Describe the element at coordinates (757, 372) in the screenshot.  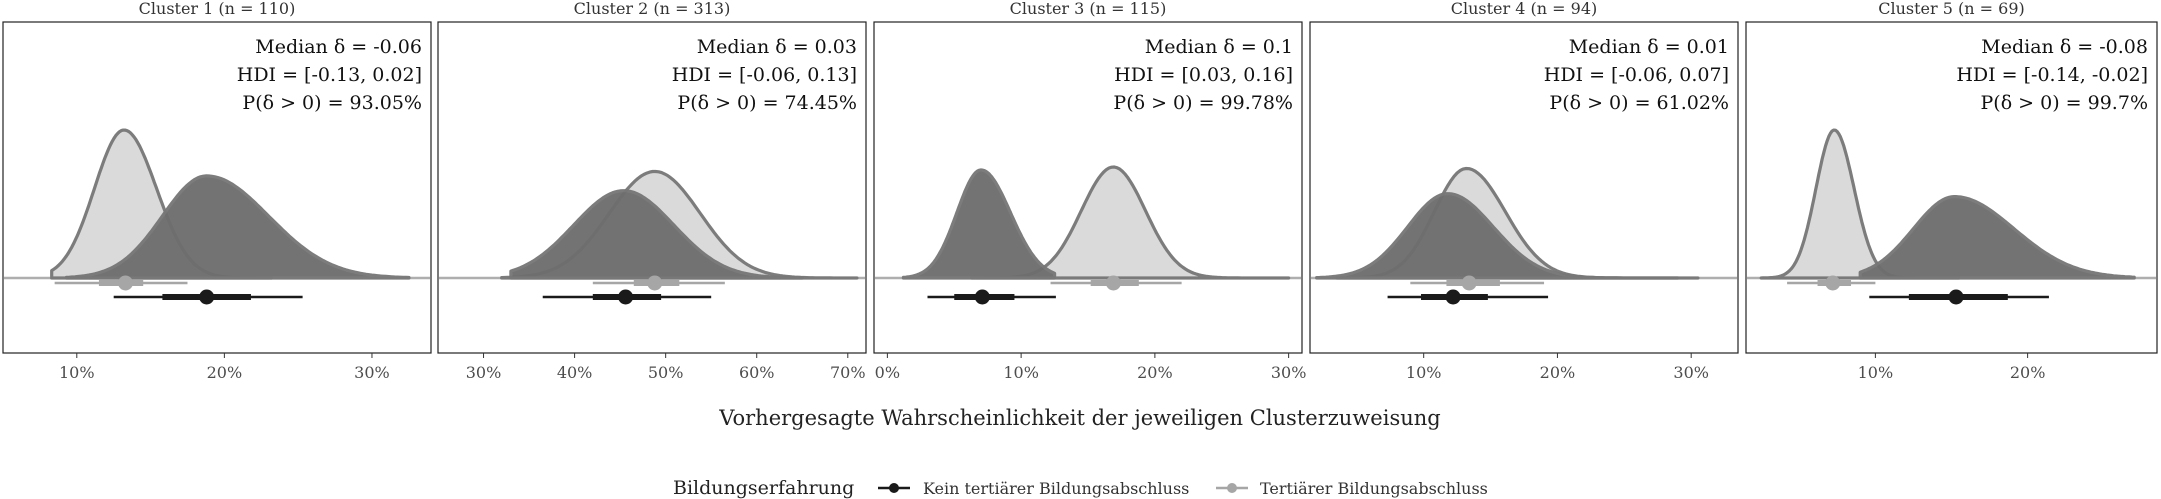
I see `x-tick-label: 60%` at that location.